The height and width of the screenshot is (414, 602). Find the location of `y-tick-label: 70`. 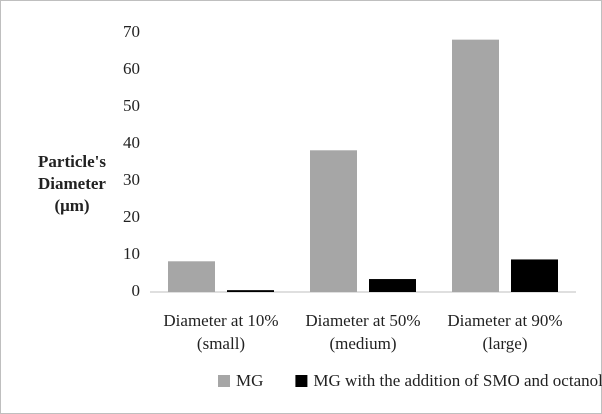

y-tick-label: 70 is located at coordinates (131, 31).